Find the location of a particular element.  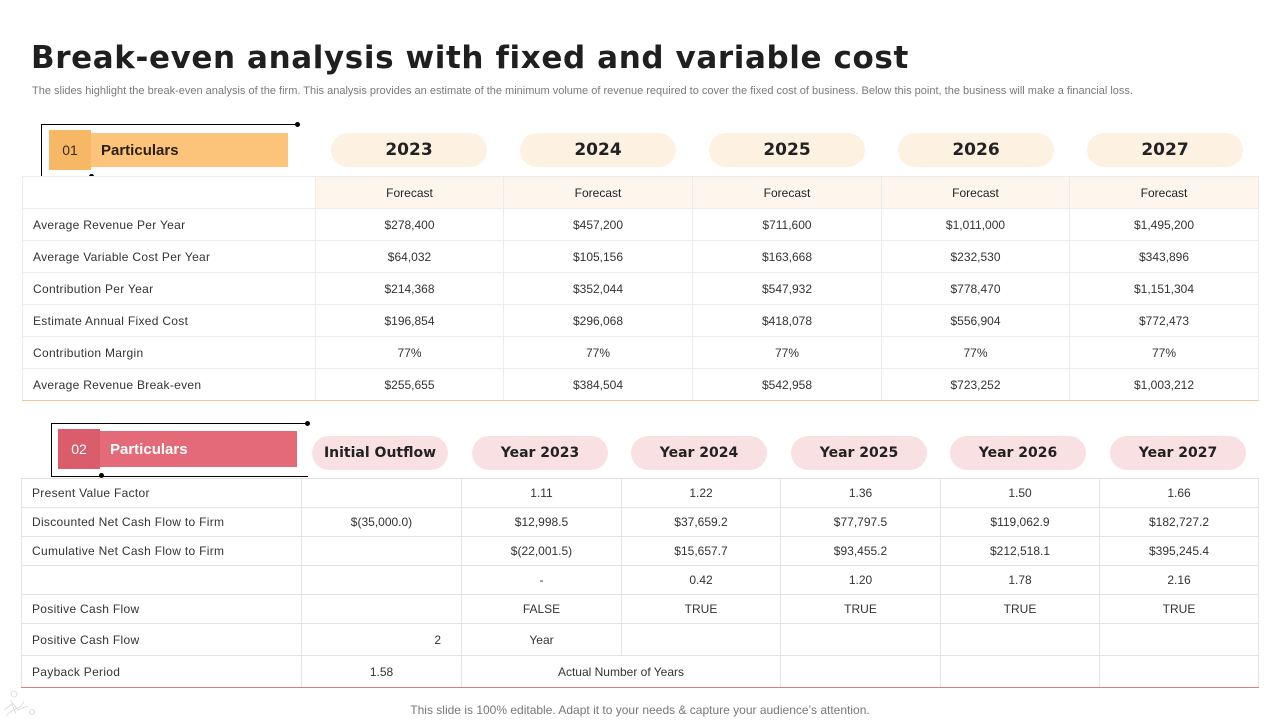

table-cell: 2 is located at coordinates (381, 639).